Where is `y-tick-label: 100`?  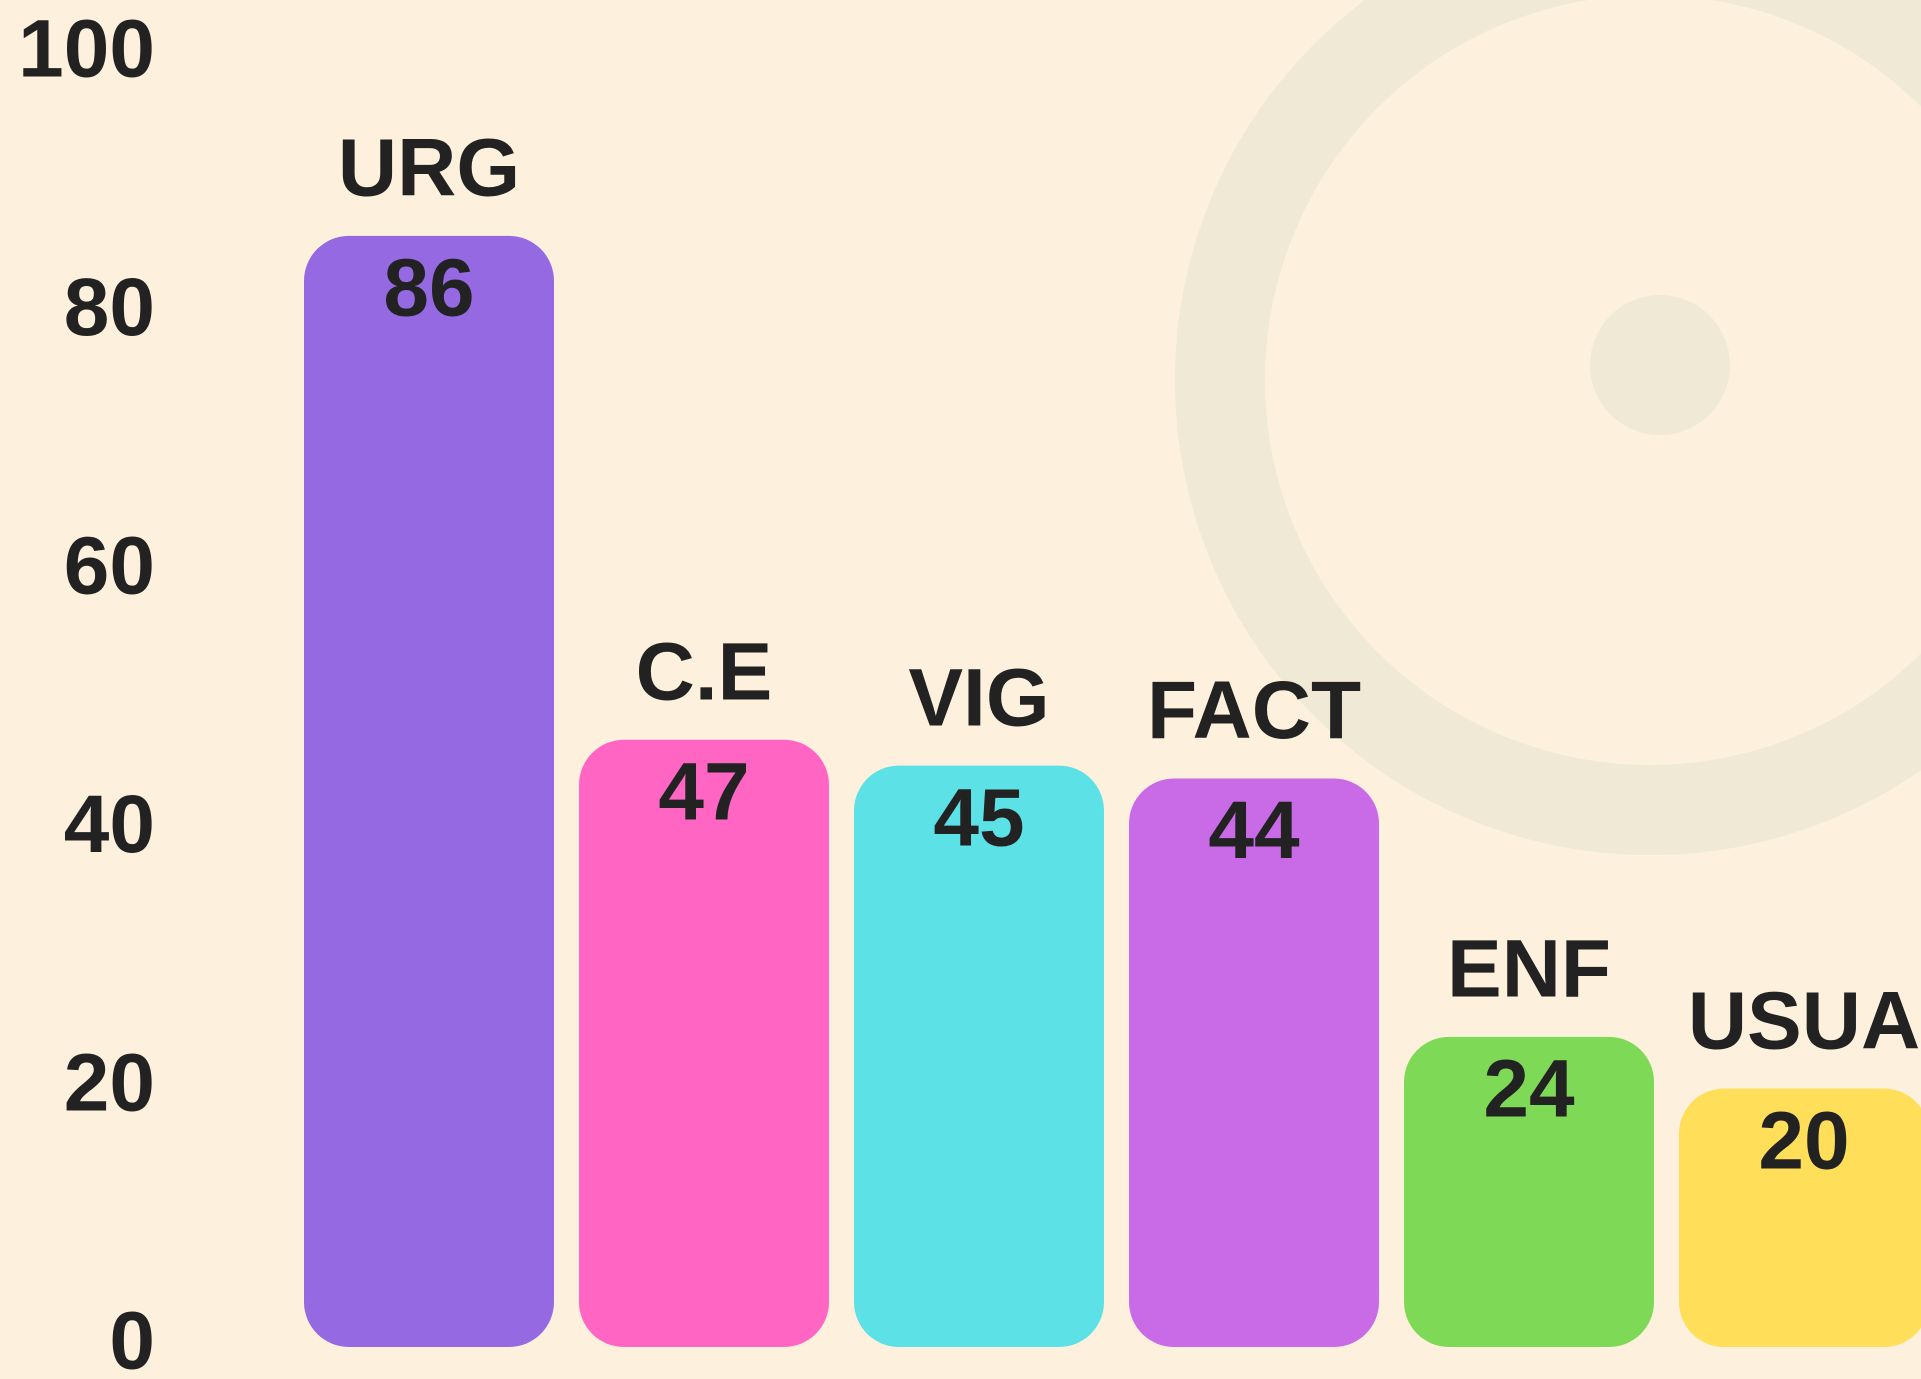 y-tick-label: 100 is located at coordinates (86, 49).